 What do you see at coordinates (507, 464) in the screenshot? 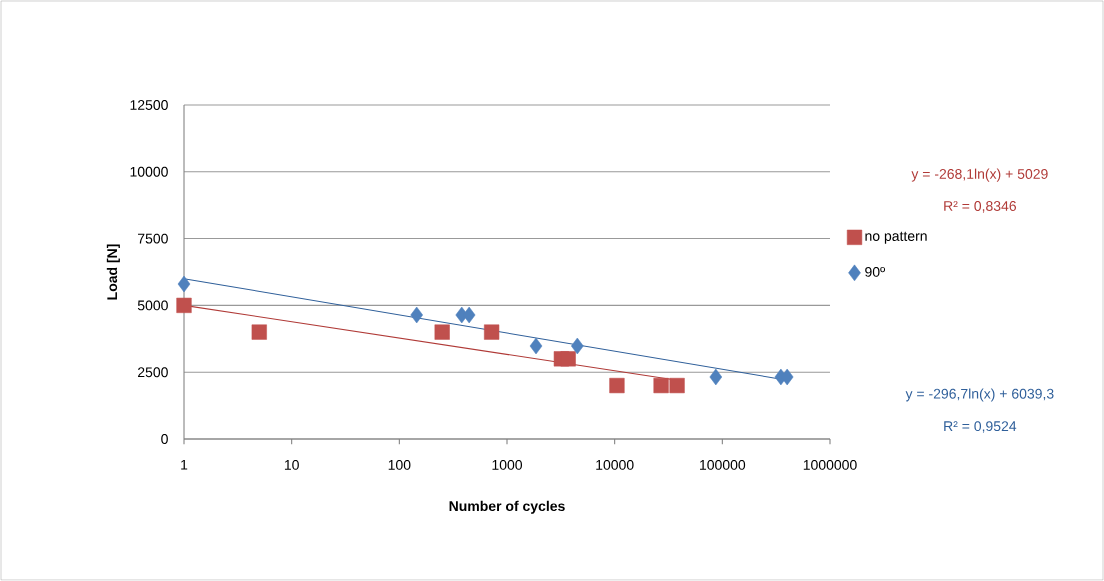
I see `x-tick-label: 1000` at bounding box center [507, 464].